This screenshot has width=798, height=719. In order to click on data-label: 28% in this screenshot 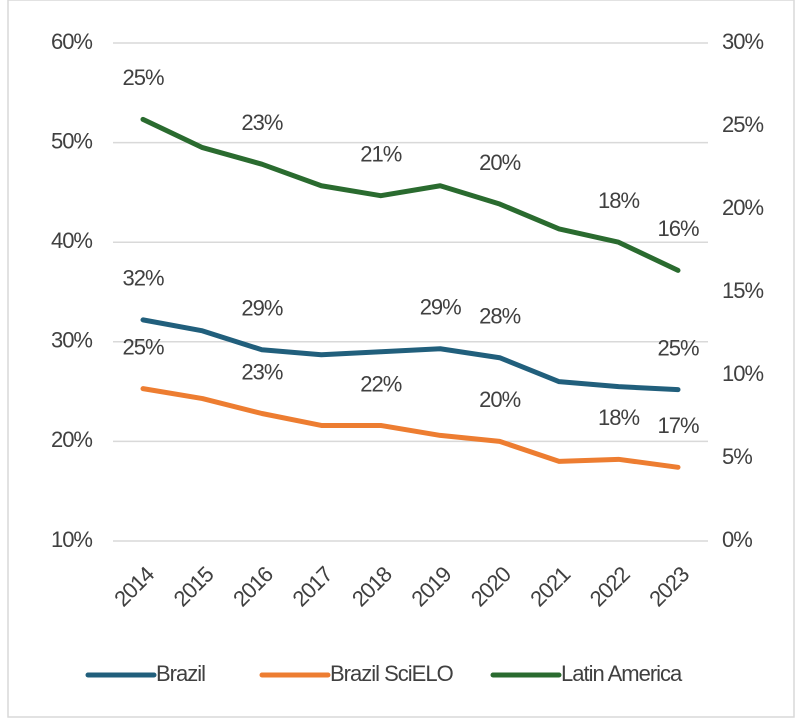, I will do `click(499, 316)`.